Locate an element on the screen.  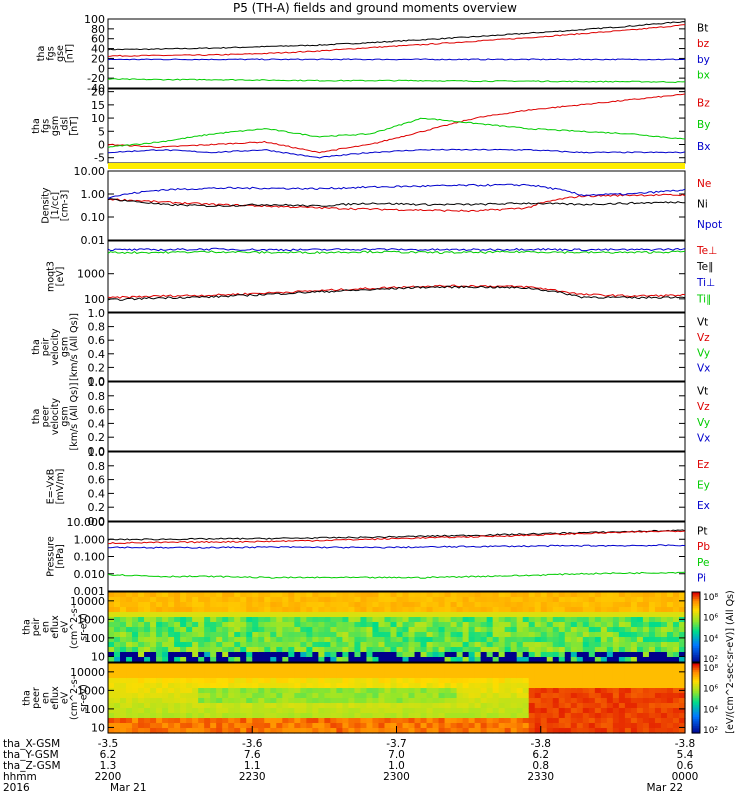
y-axis-label: tha is located at coordinates (36, 347).